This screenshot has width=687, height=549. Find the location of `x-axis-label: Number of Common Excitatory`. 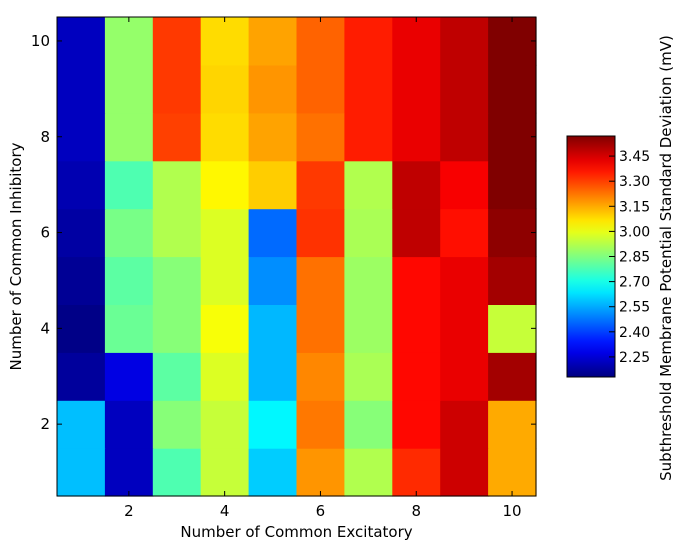

x-axis-label: Number of Common Excitatory is located at coordinates (296, 532).